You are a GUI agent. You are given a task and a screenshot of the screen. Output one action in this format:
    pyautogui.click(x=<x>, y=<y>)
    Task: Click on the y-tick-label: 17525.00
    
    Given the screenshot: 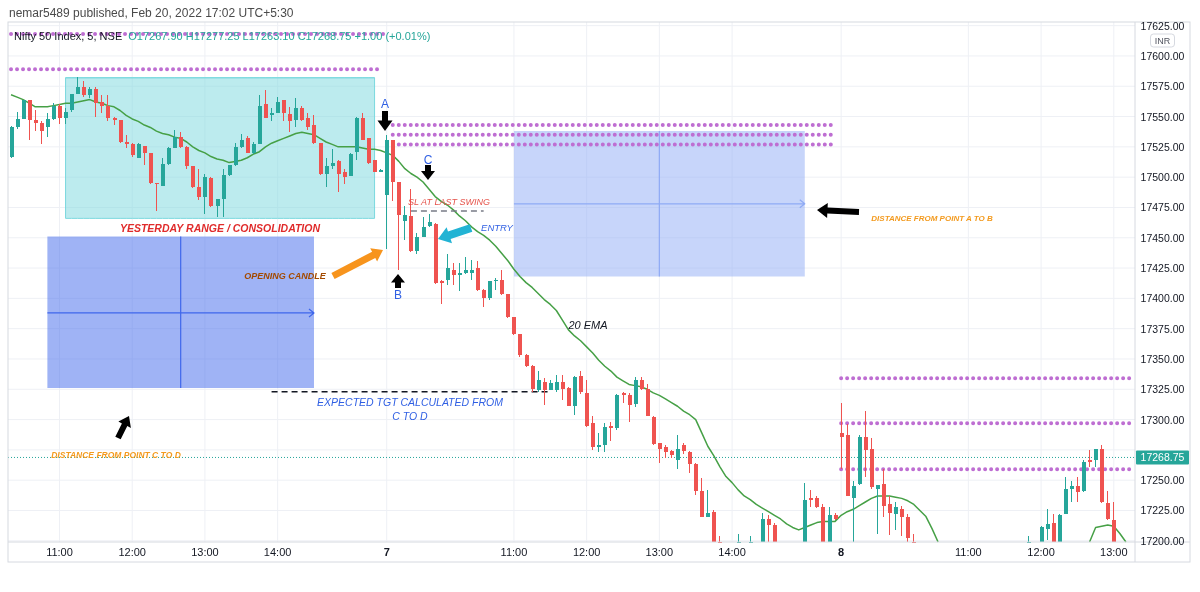 What is the action you would take?
    pyautogui.click(x=1162, y=146)
    